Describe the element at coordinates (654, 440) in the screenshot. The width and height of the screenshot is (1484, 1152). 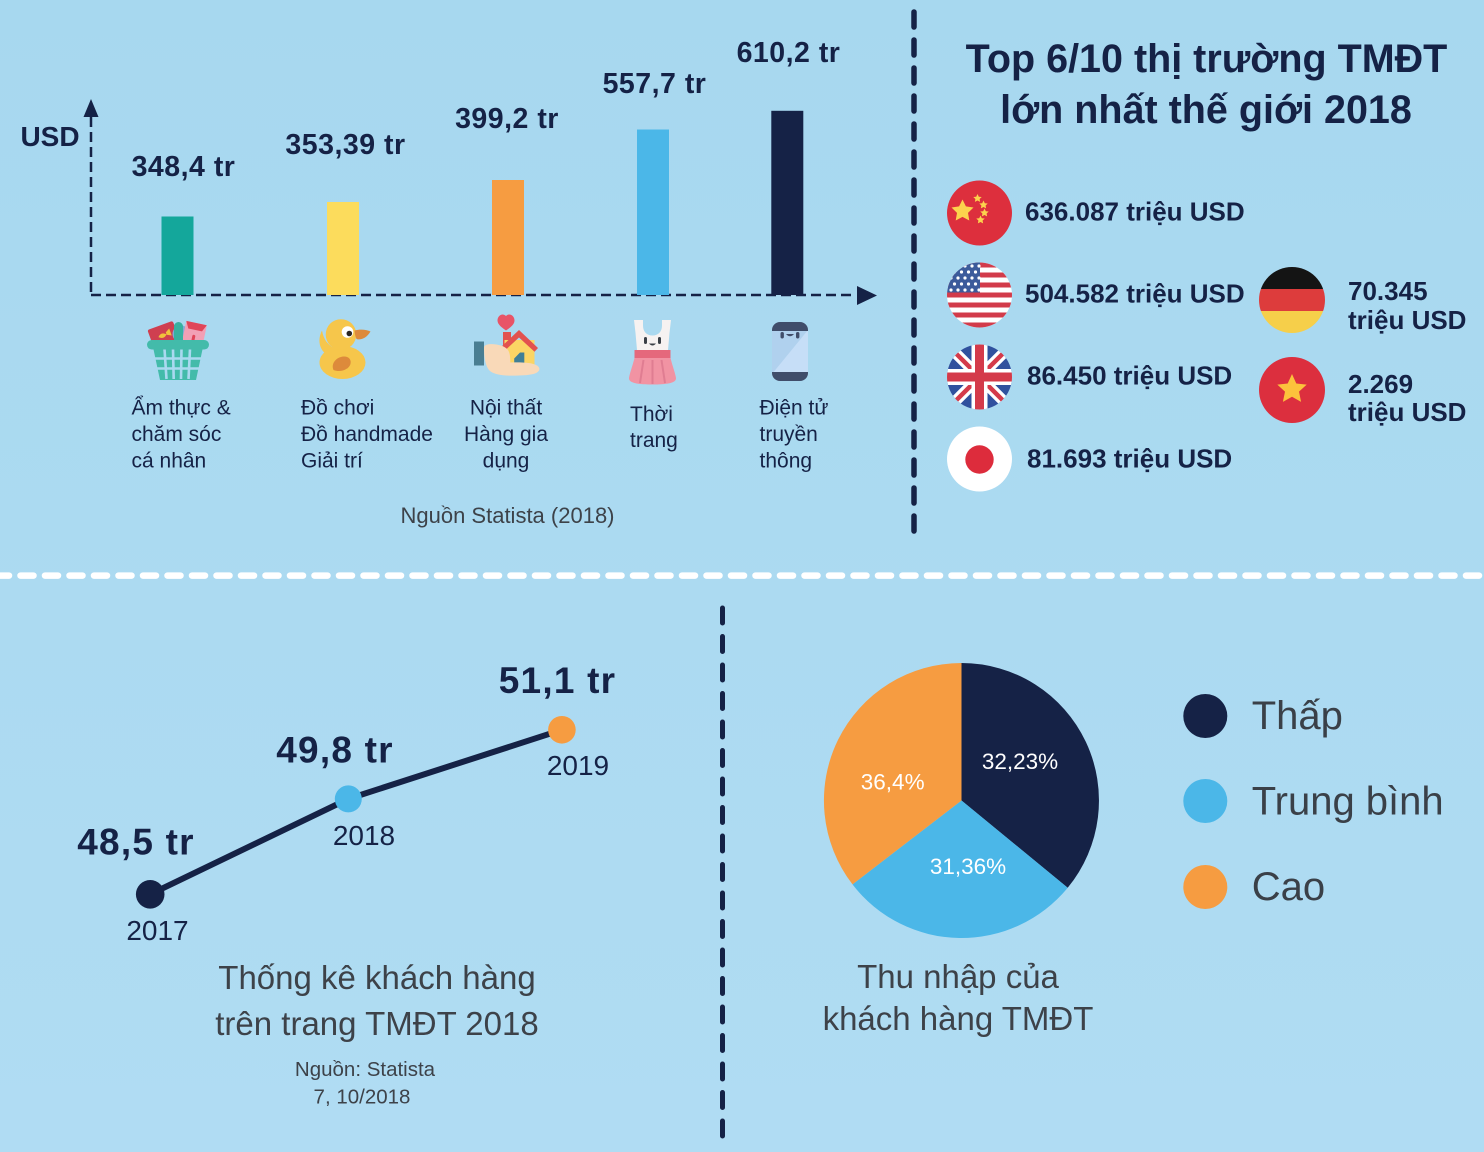
I see `svg-text: trang` at that location.